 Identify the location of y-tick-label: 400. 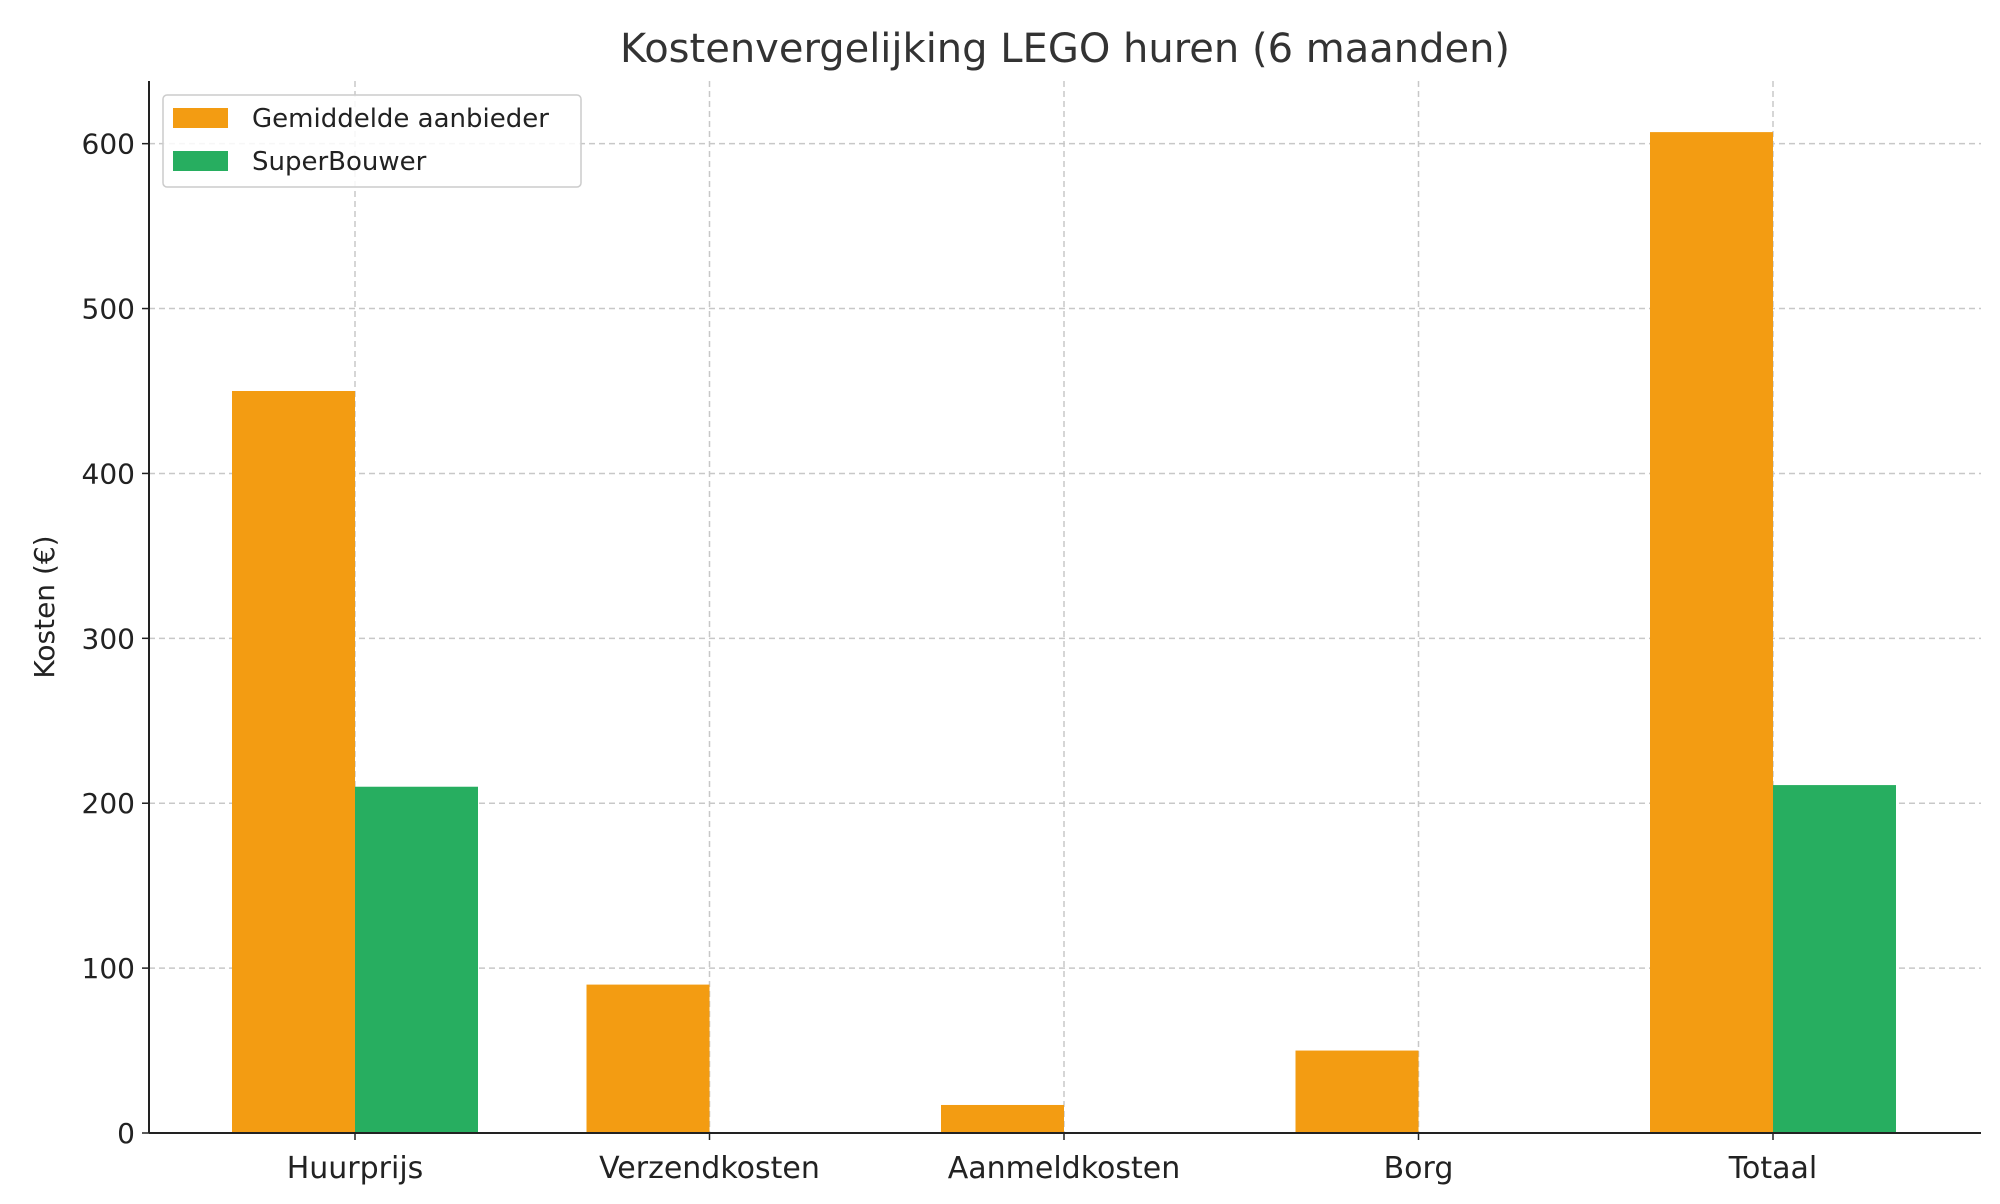
(108, 473).